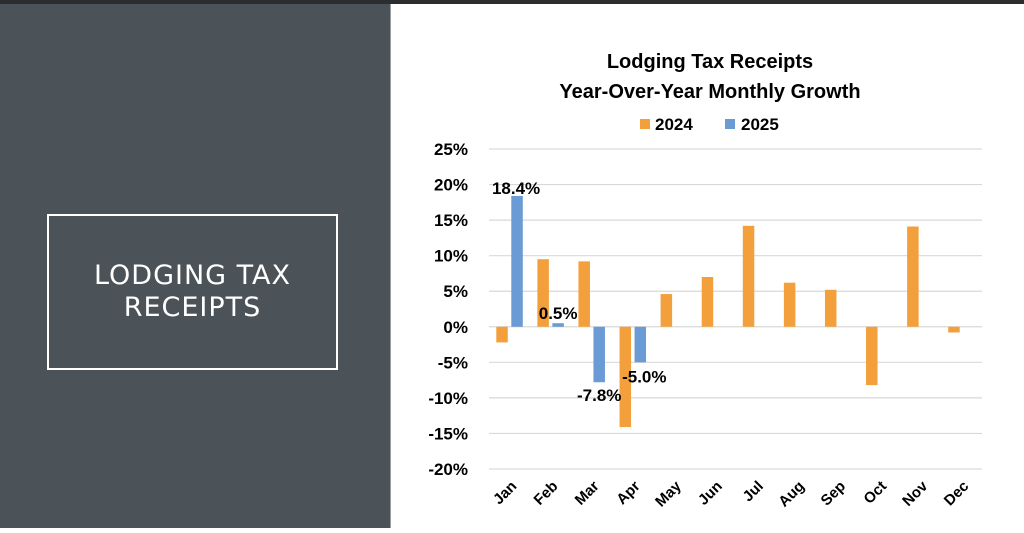 The width and height of the screenshot is (1024, 533). I want to click on bar-2024-nov, so click(913, 276).